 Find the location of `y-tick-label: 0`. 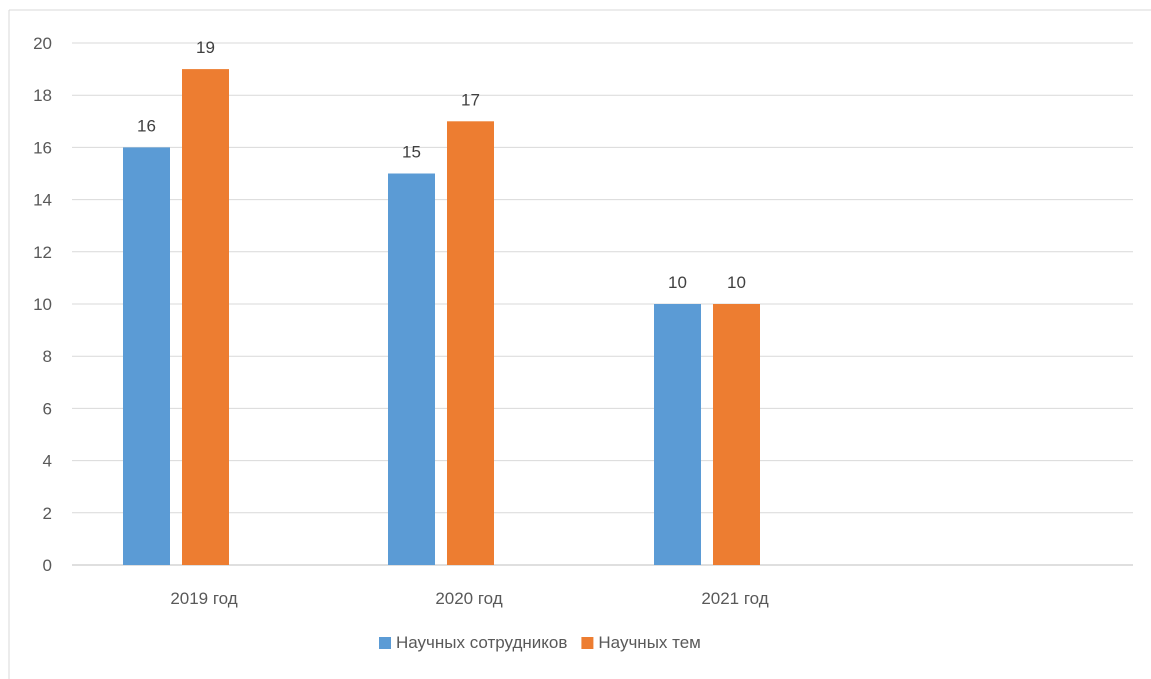

y-tick-label: 0 is located at coordinates (47, 565).